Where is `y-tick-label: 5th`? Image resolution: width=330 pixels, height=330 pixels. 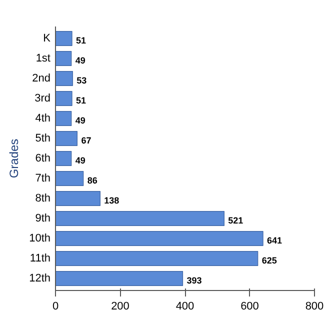 y-tick-label: 5th is located at coordinates (43, 138).